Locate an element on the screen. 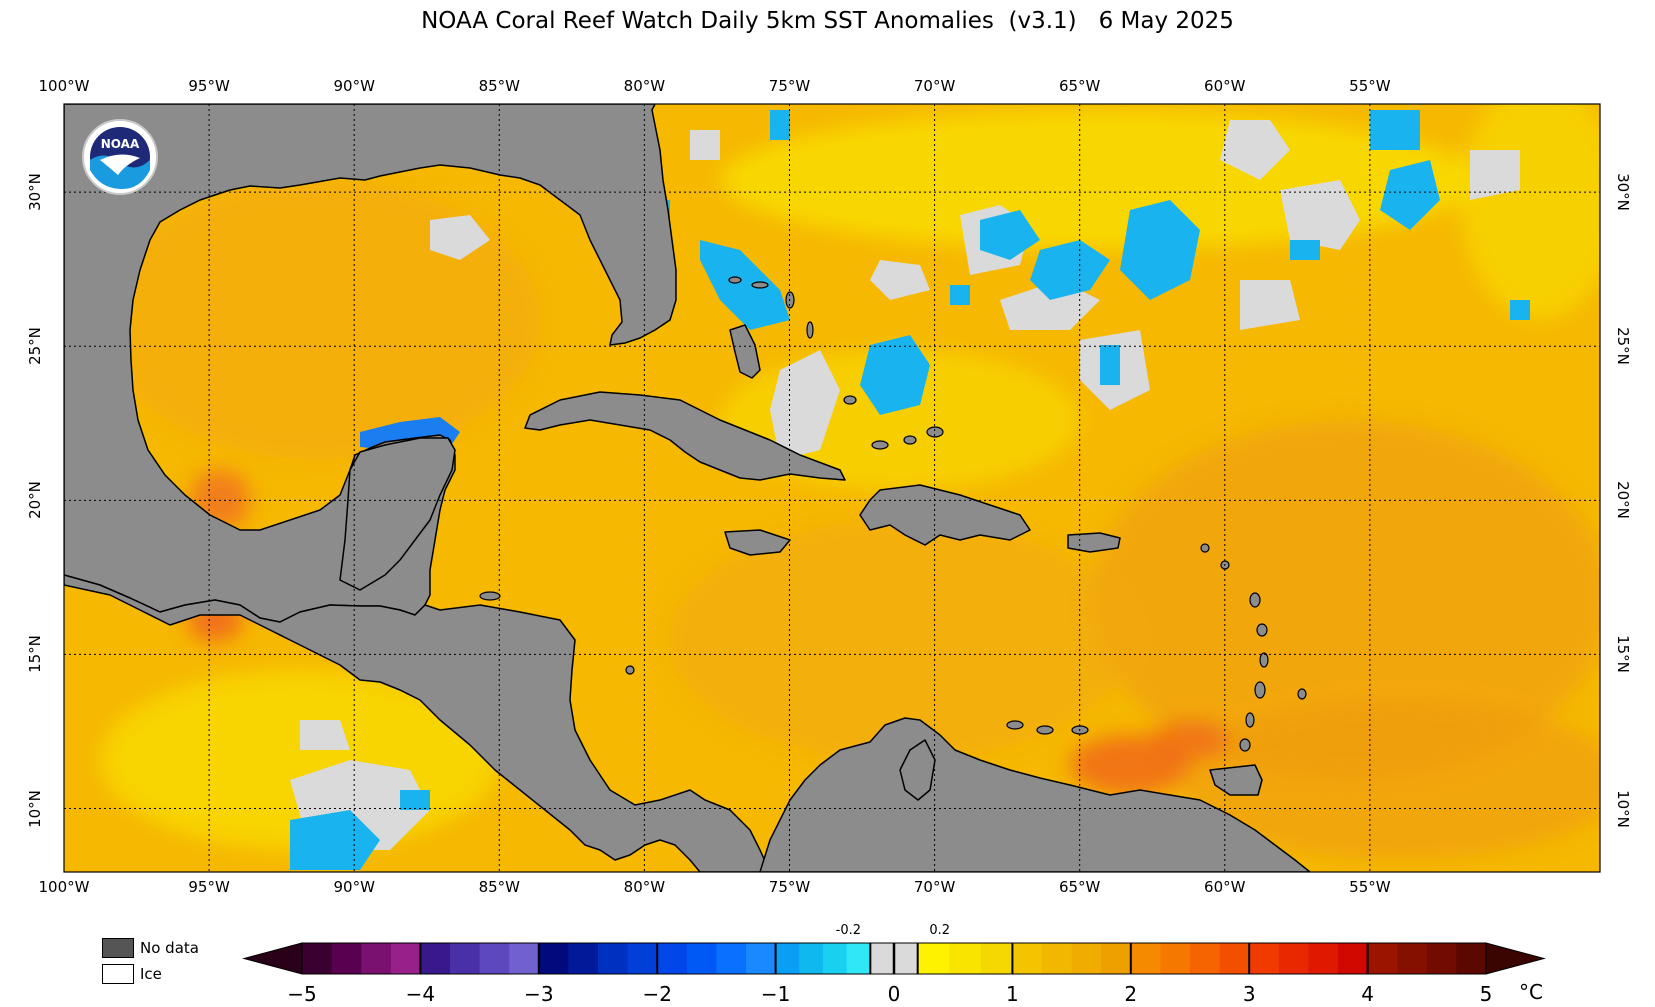 This screenshot has height=1007, width=1655. colorbar-tick-label: 4 is located at coordinates (1367, 994).